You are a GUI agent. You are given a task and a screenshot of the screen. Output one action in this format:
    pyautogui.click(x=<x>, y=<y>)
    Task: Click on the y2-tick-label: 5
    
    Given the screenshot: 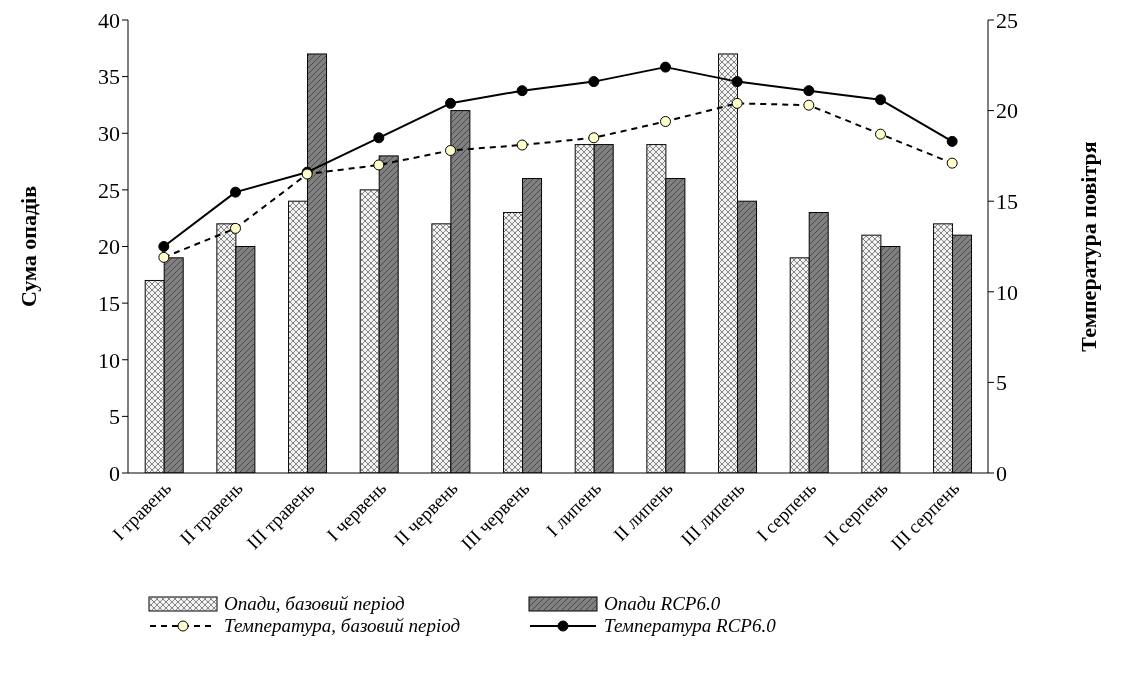 What is the action you would take?
    pyautogui.click(x=1001, y=383)
    